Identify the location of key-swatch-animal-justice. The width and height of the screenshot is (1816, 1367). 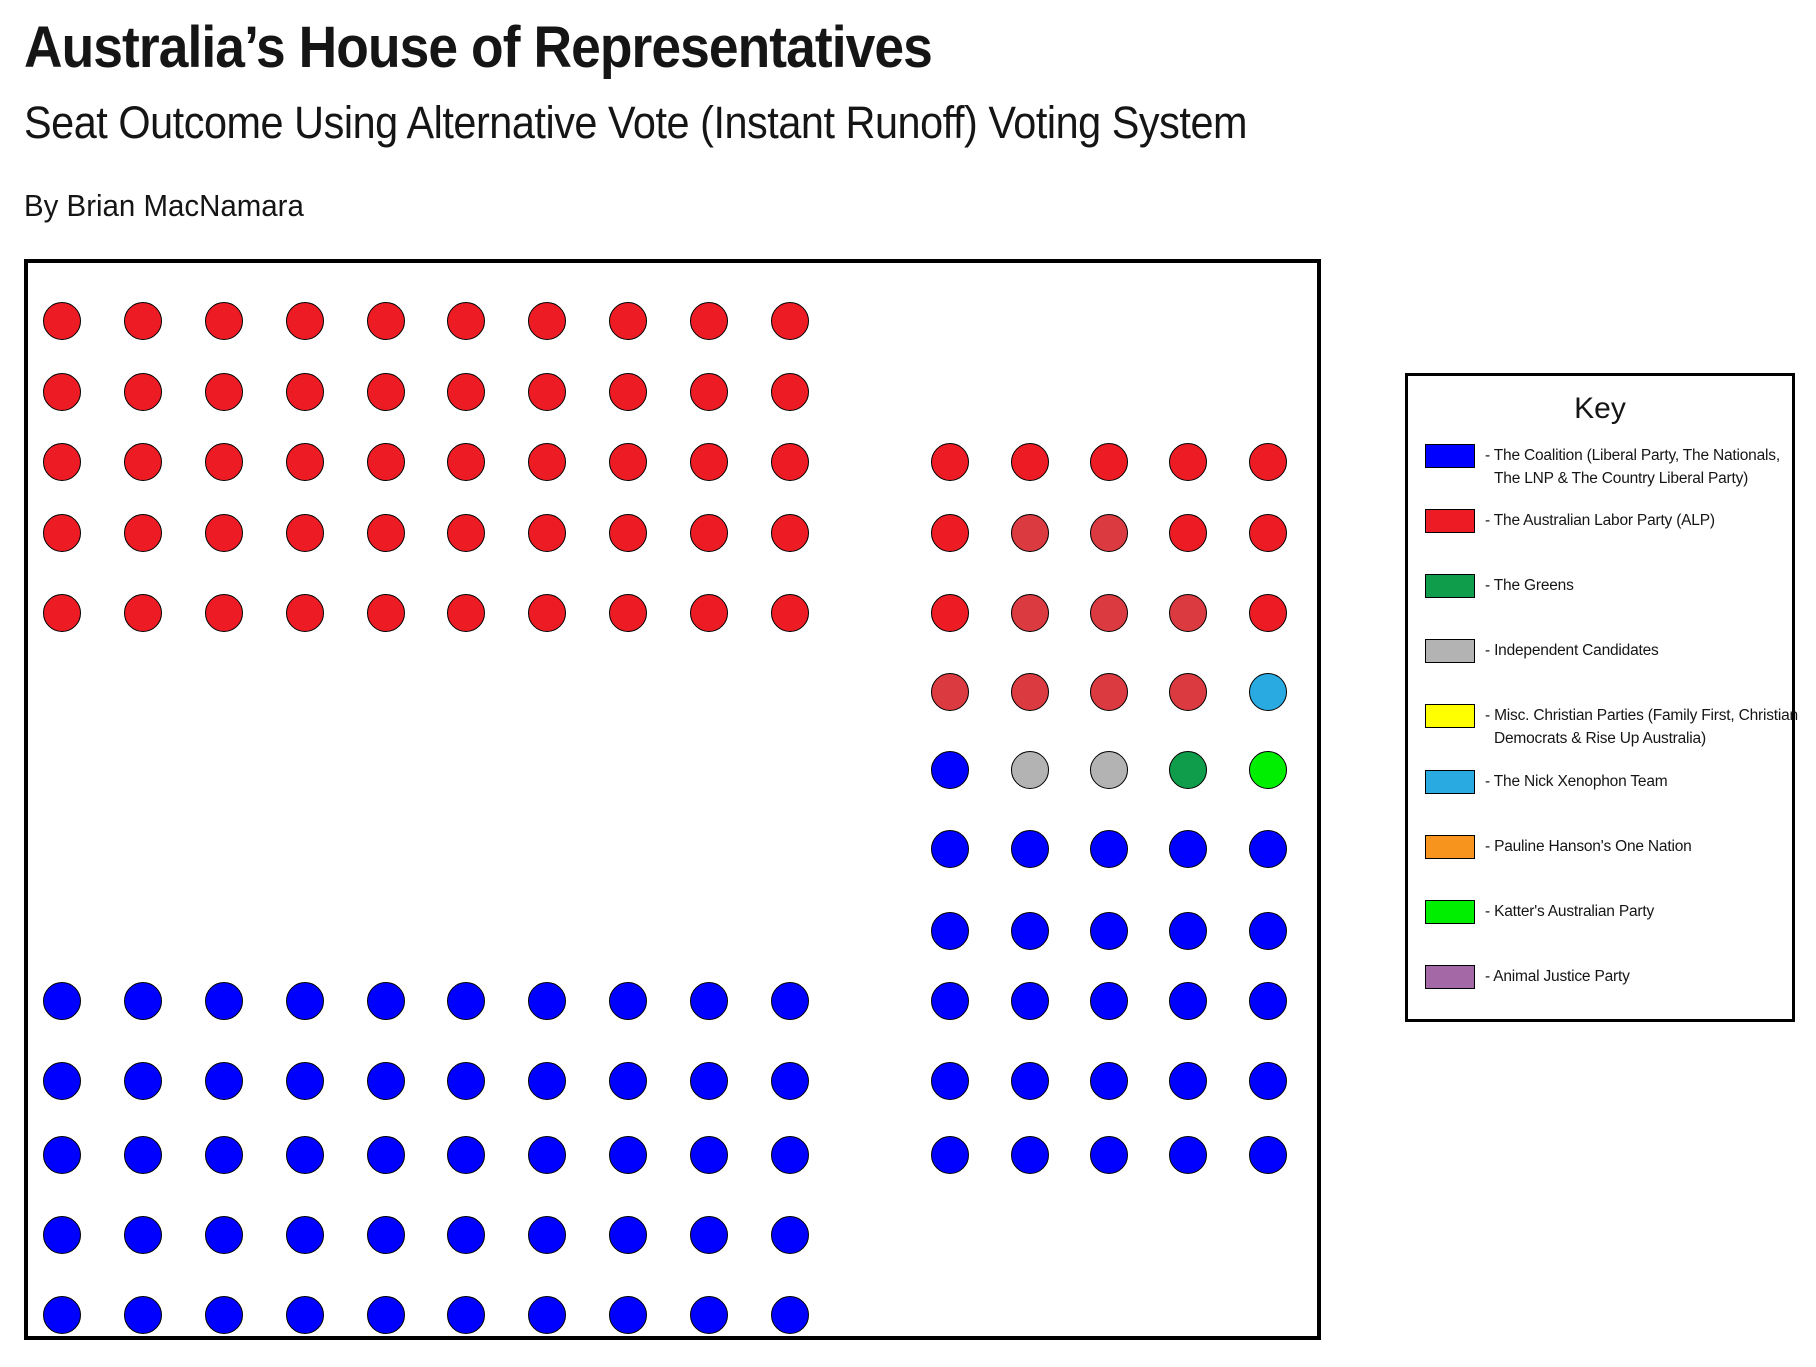
(1450, 976).